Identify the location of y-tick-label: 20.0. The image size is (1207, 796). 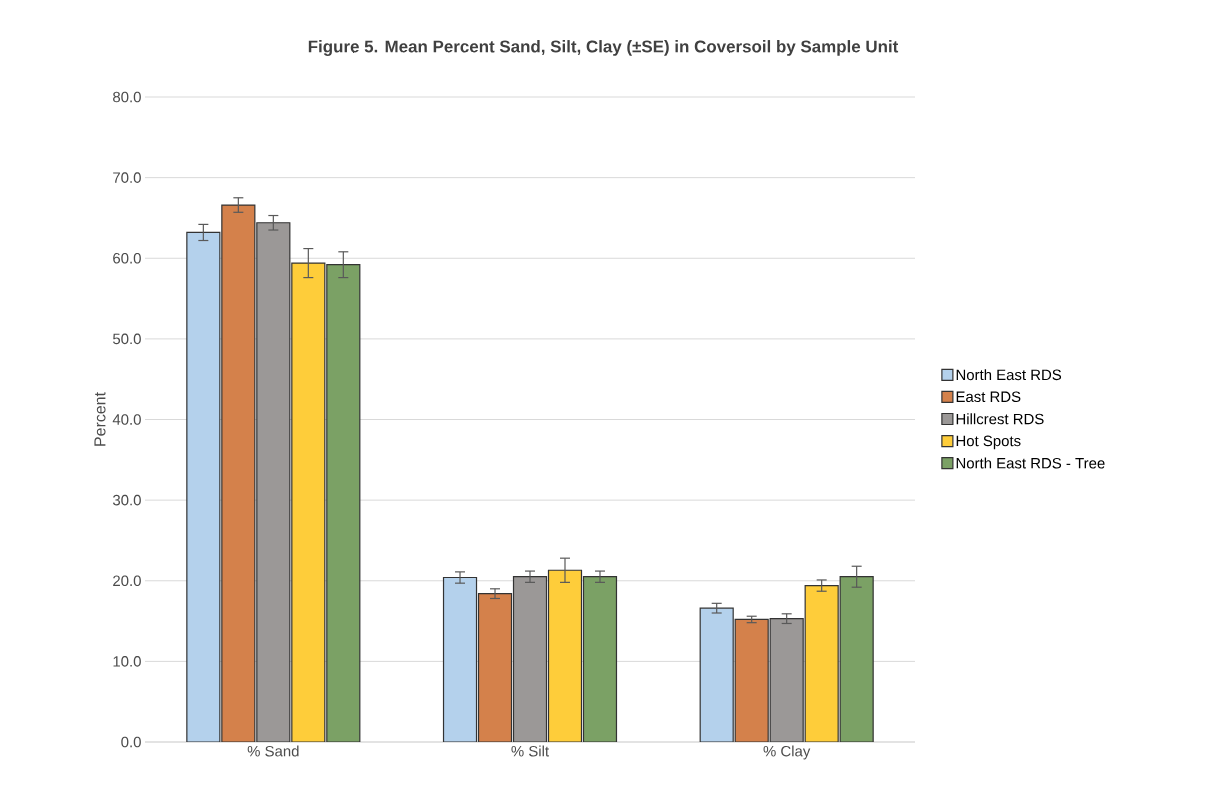
(127, 581).